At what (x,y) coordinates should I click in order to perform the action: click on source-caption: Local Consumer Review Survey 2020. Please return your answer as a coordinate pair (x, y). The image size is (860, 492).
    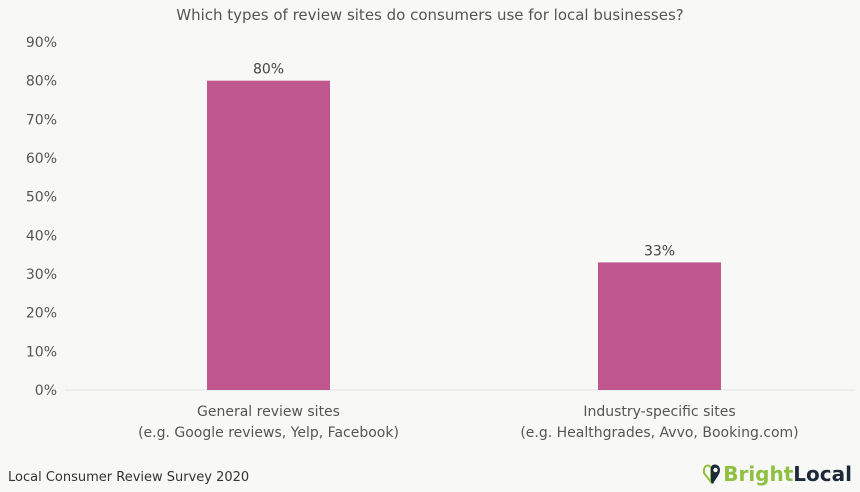
    Looking at the image, I should click on (129, 477).